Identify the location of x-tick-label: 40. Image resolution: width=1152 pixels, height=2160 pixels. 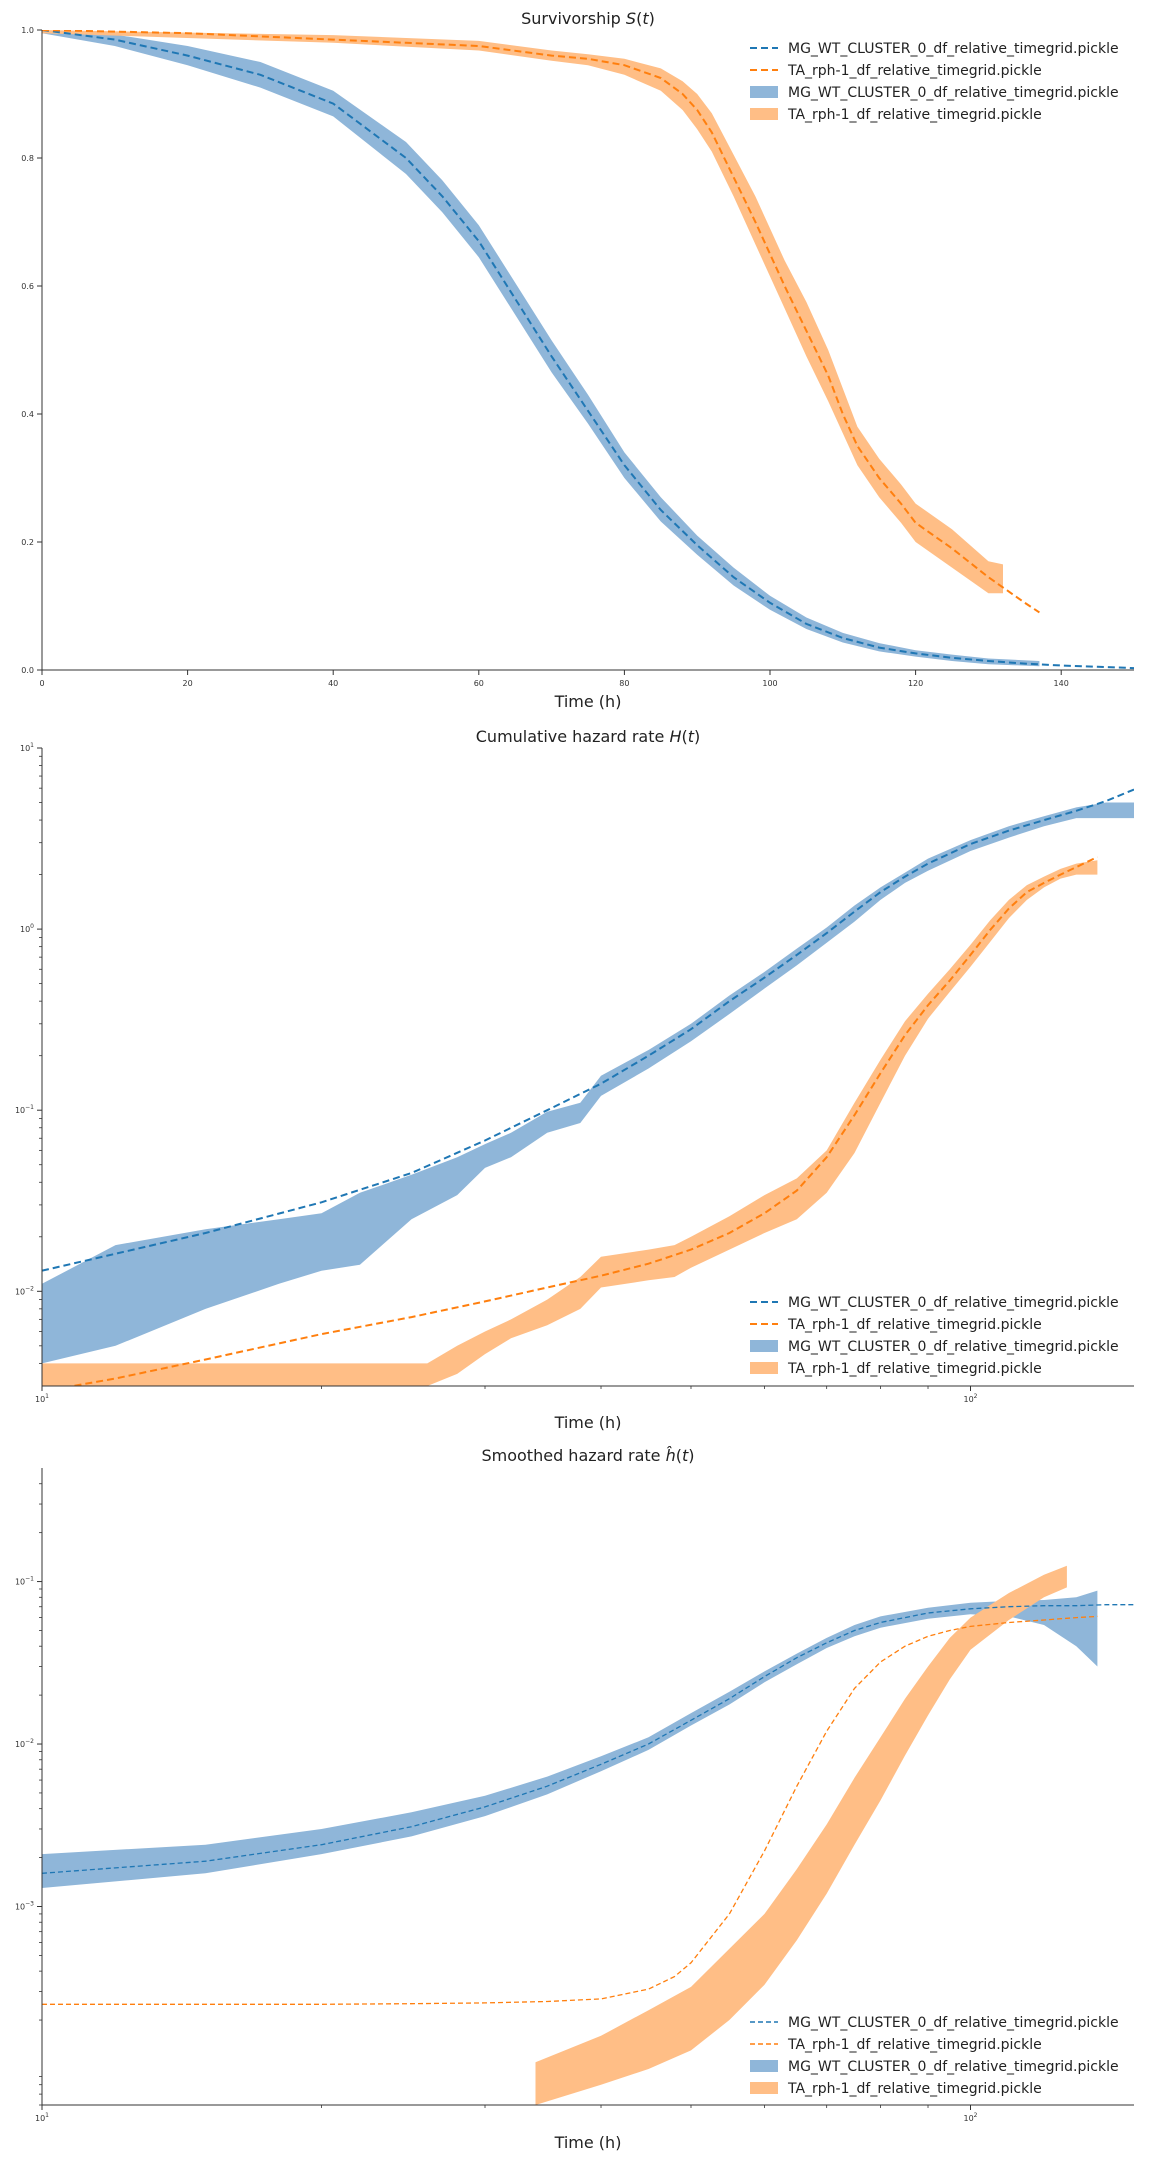
(333, 683).